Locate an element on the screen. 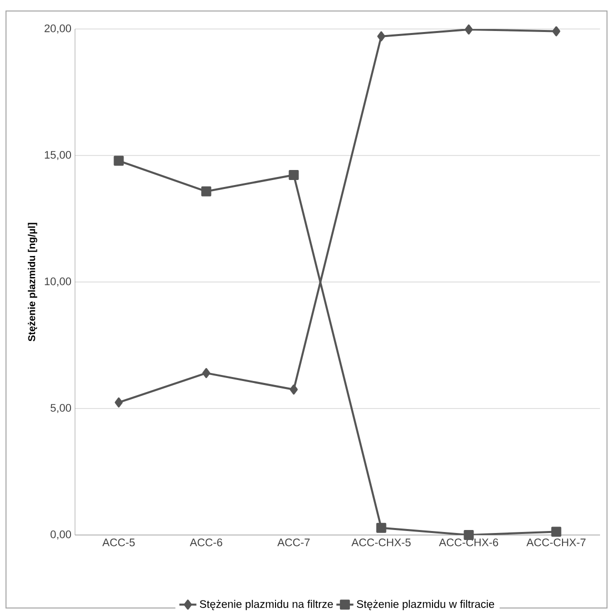 This screenshot has width=613, height=613. x-tick-label: ACC-CHX-7 is located at coordinates (556, 542).